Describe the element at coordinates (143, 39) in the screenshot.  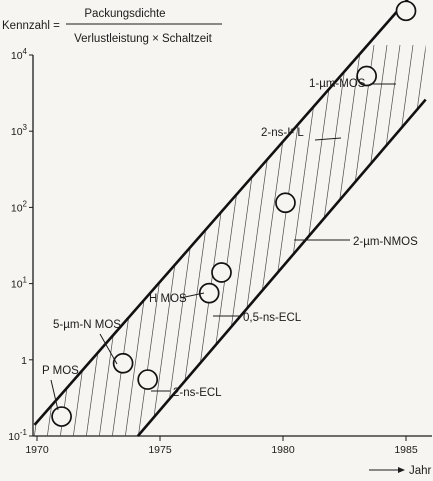
I see `formula-denominator: Verlustleistung × Schaltzeit` at that location.